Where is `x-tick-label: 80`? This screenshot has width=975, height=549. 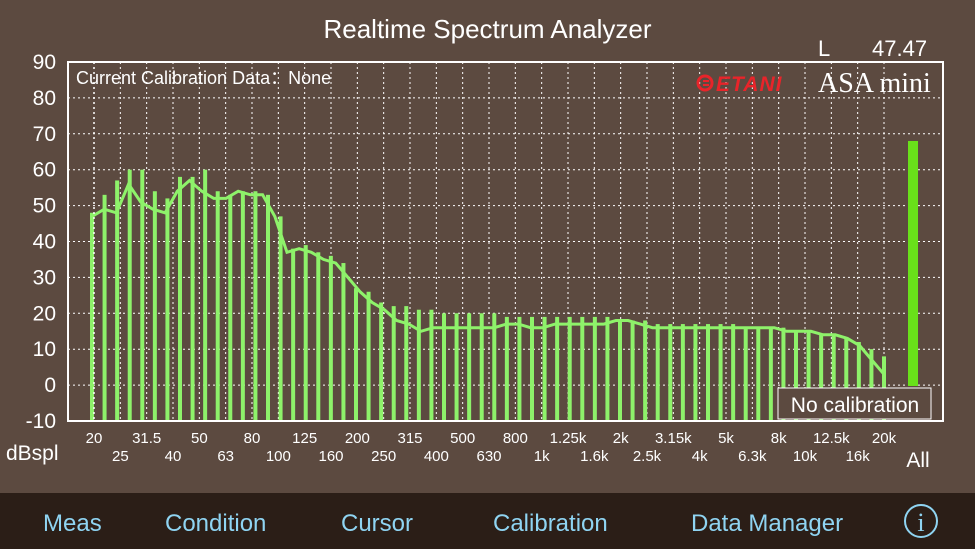
x-tick-label: 80 is located at coordinates (252, 438).